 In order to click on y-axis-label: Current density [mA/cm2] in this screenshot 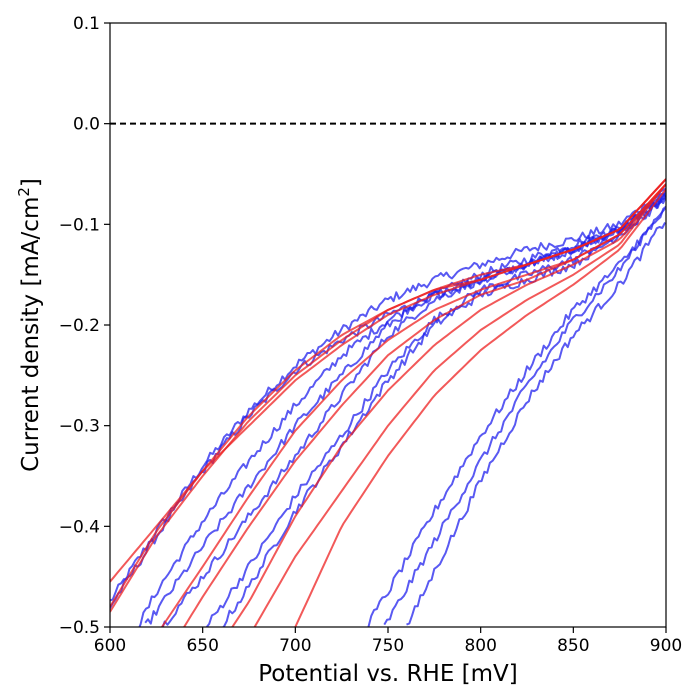, I will do `click(29, 325)`.